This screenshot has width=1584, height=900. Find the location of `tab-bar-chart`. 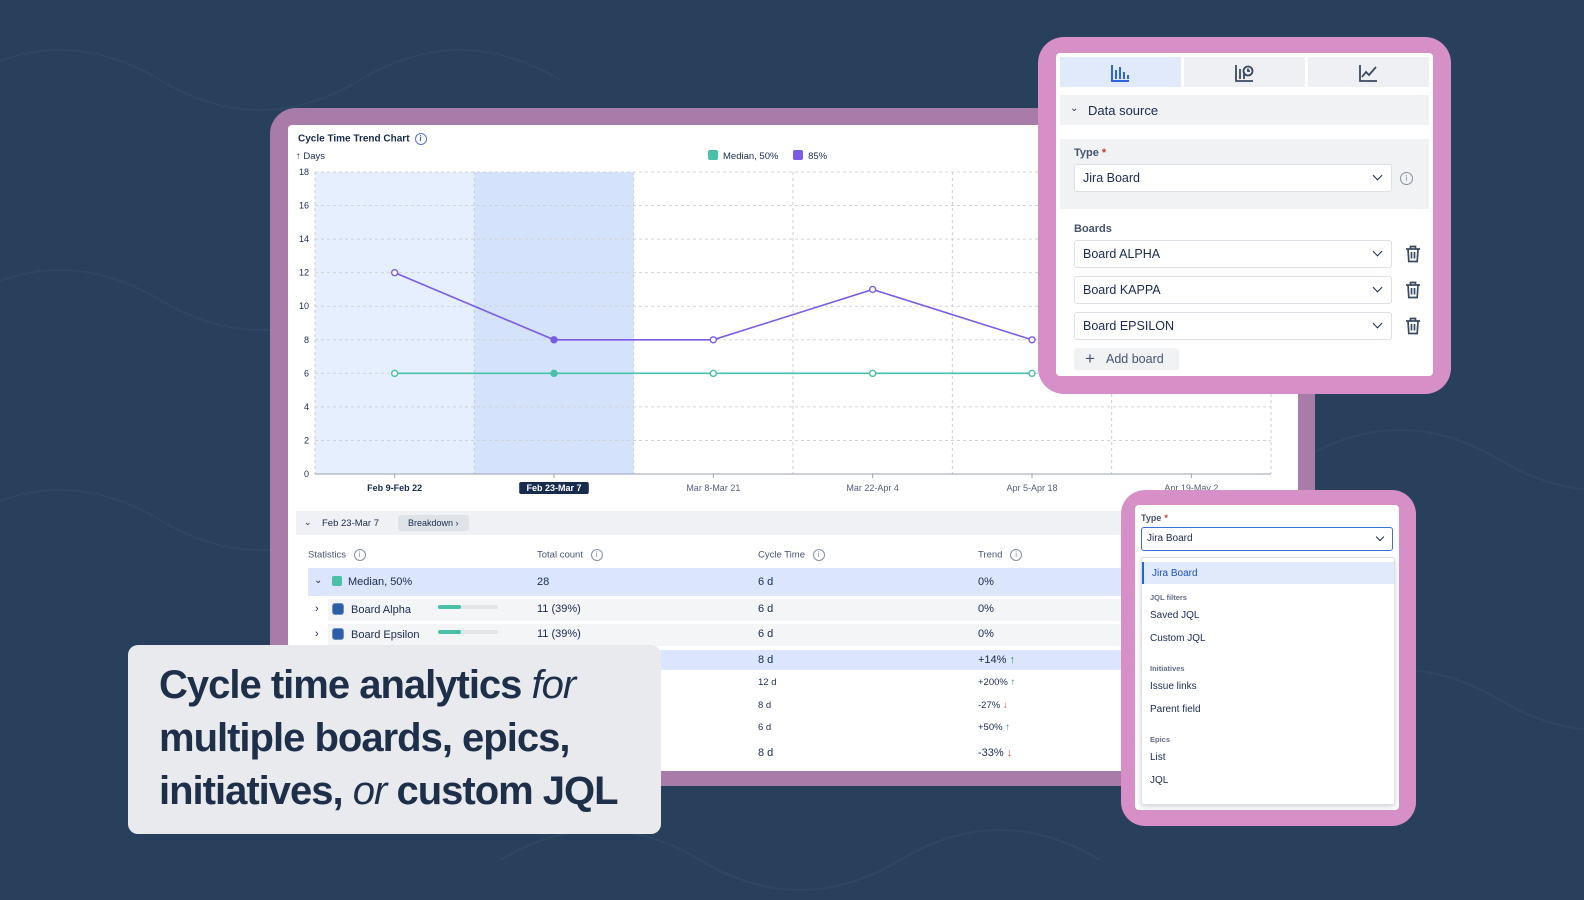

tab-bar-chart is located at coordinates (1120, 72).